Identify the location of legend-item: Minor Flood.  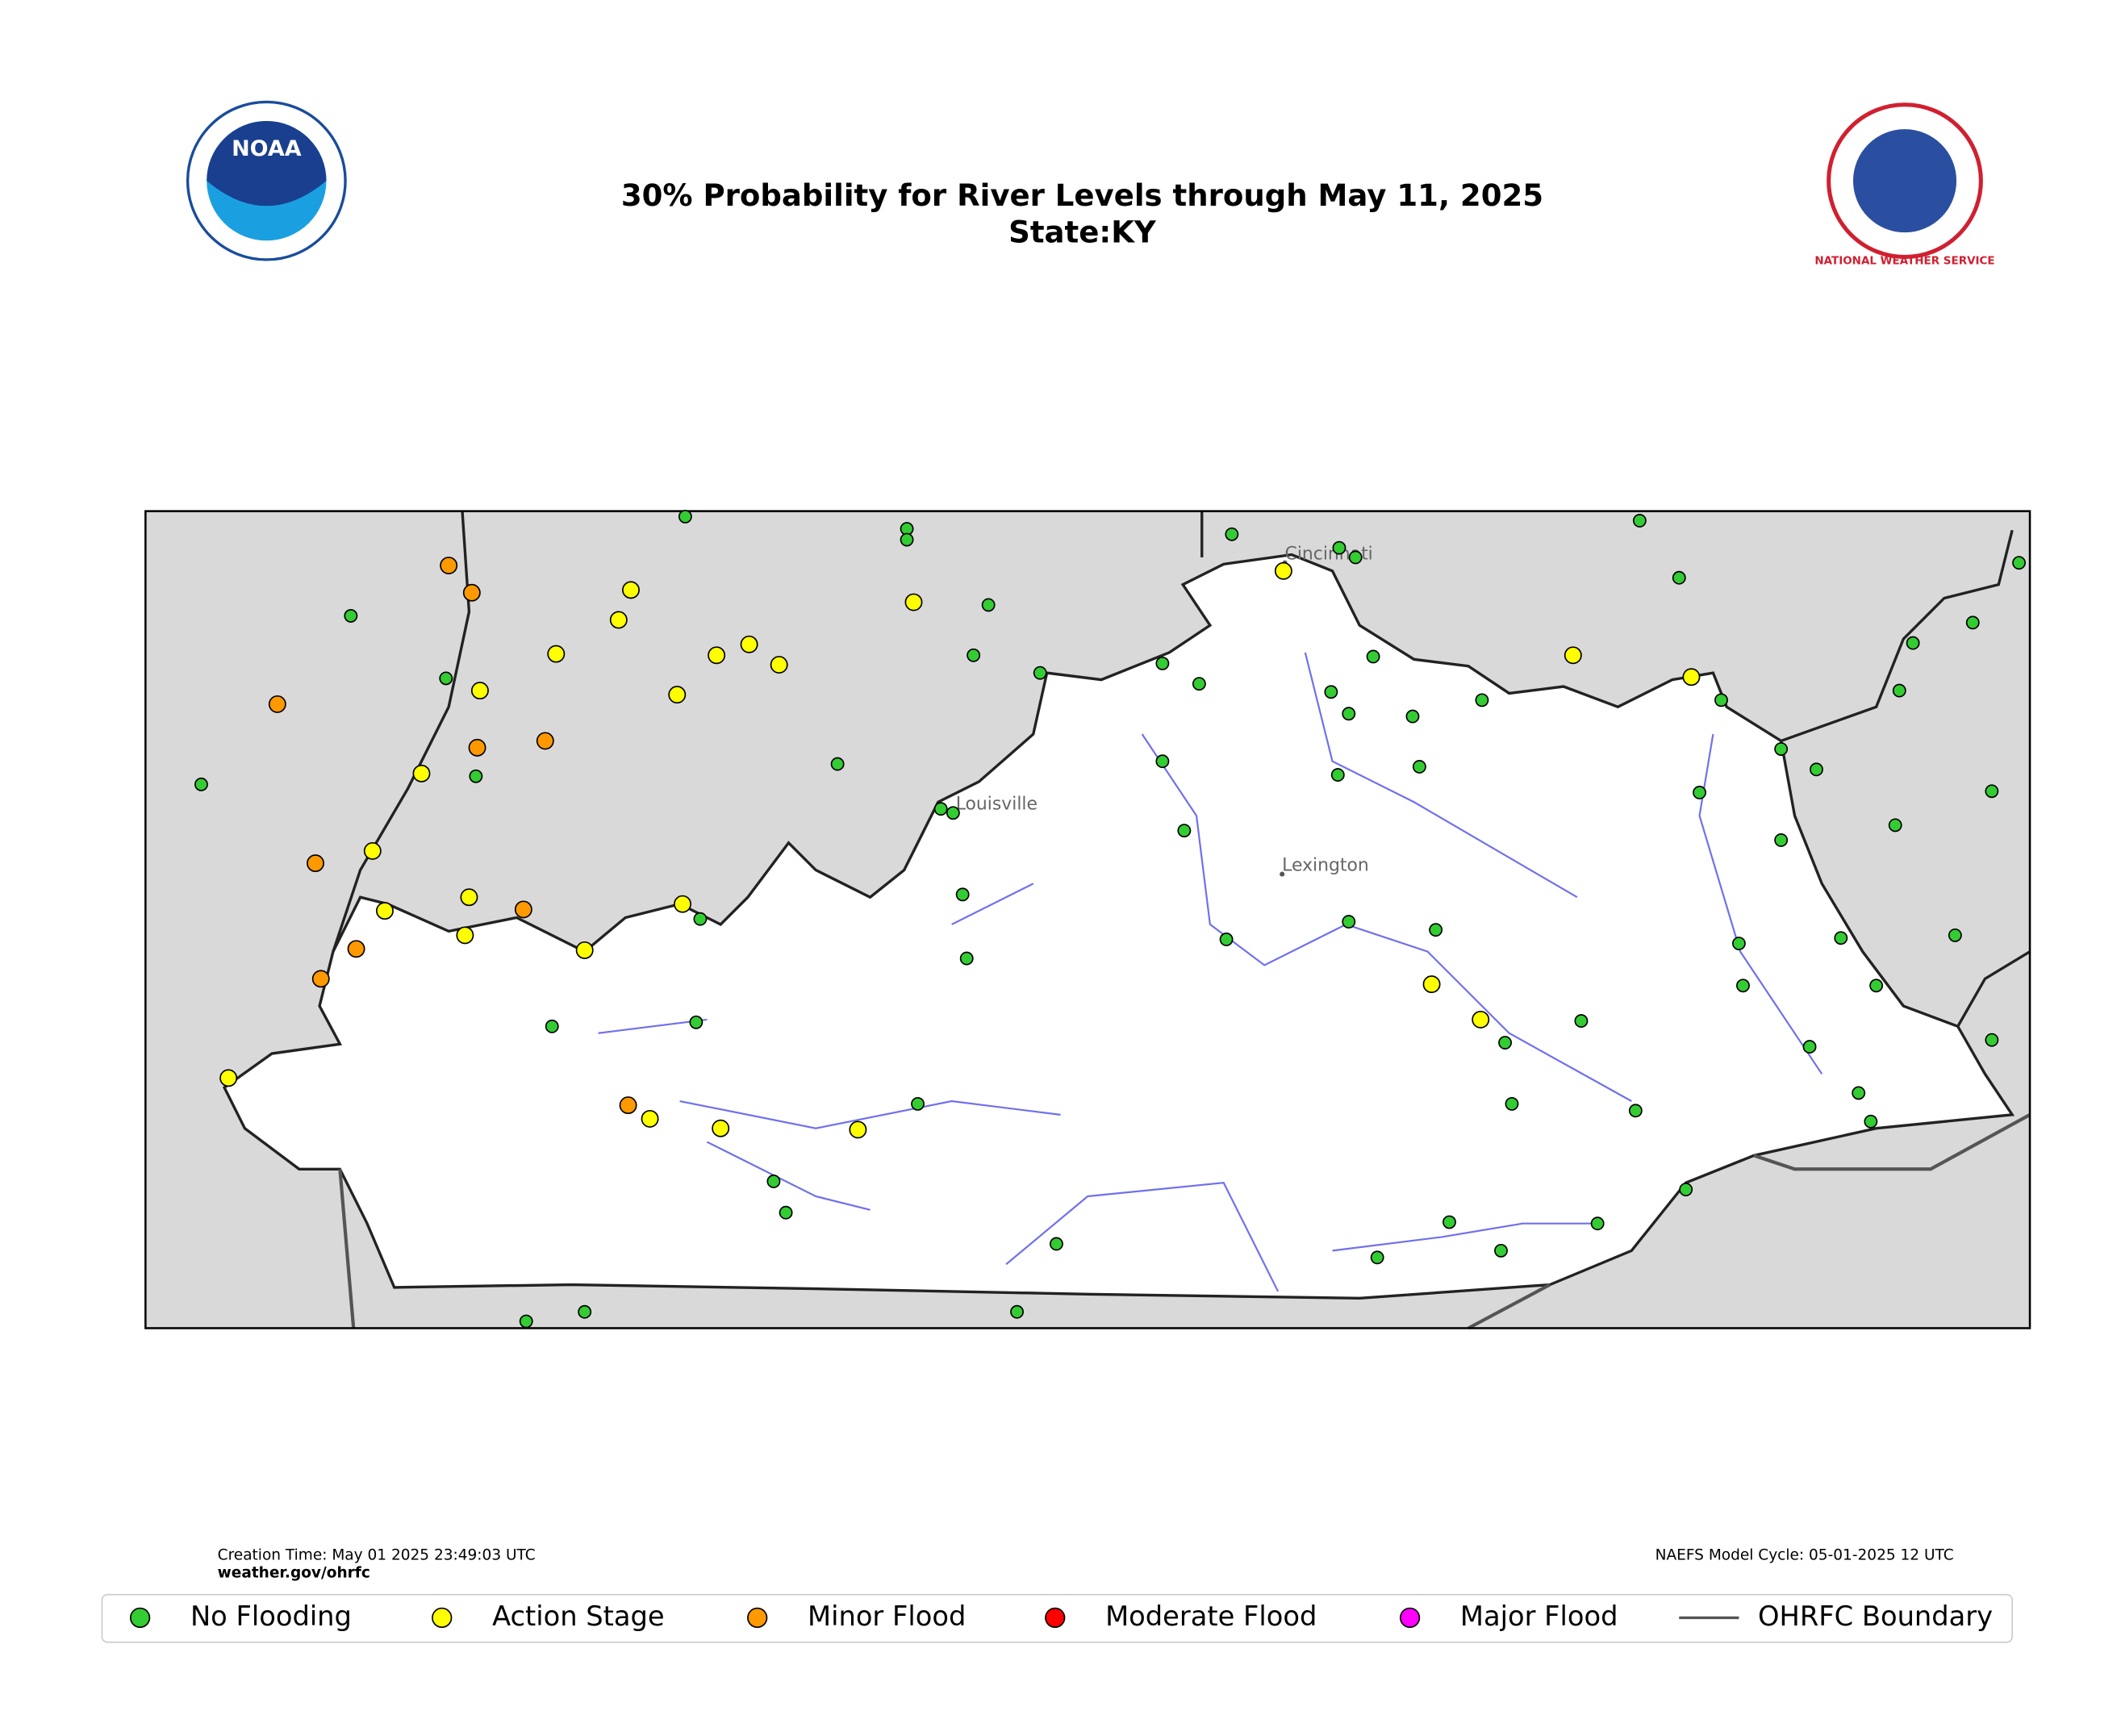
(856, 1616).